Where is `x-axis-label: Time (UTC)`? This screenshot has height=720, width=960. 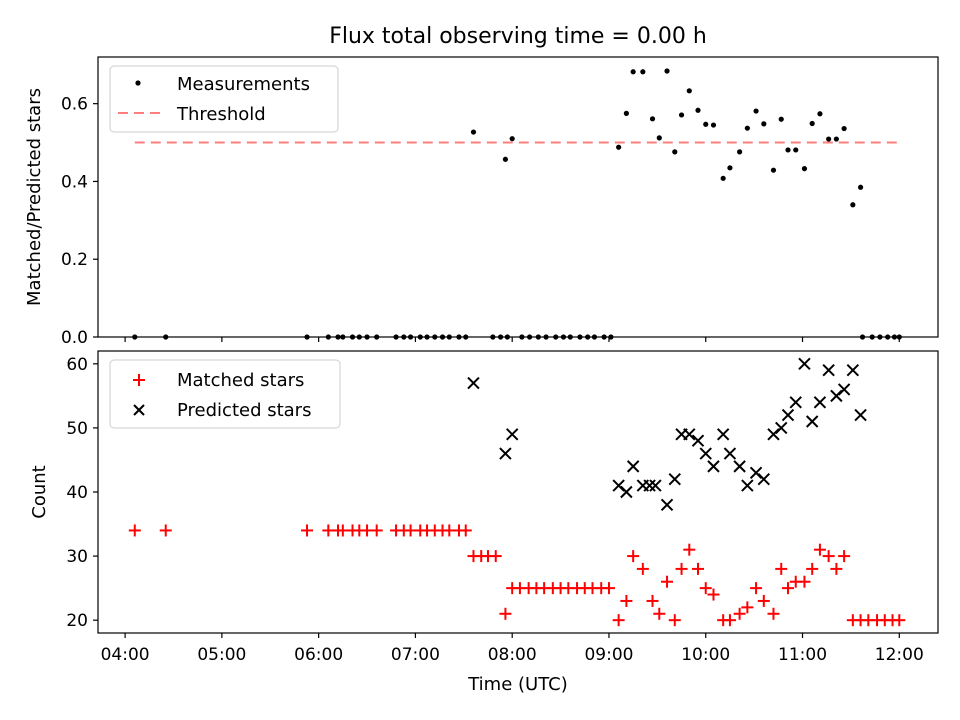
x-axis-label: Time (UTC) is located at coordinates (517, 684).